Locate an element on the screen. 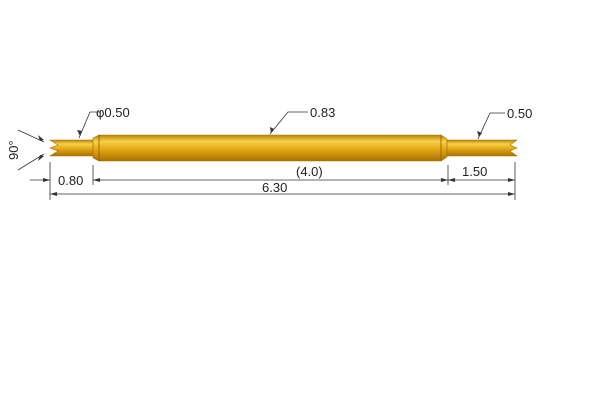 Image resolution: width=600 pixels, height=400 pixels. leader-right-tip is located at coordinates (491, 126).